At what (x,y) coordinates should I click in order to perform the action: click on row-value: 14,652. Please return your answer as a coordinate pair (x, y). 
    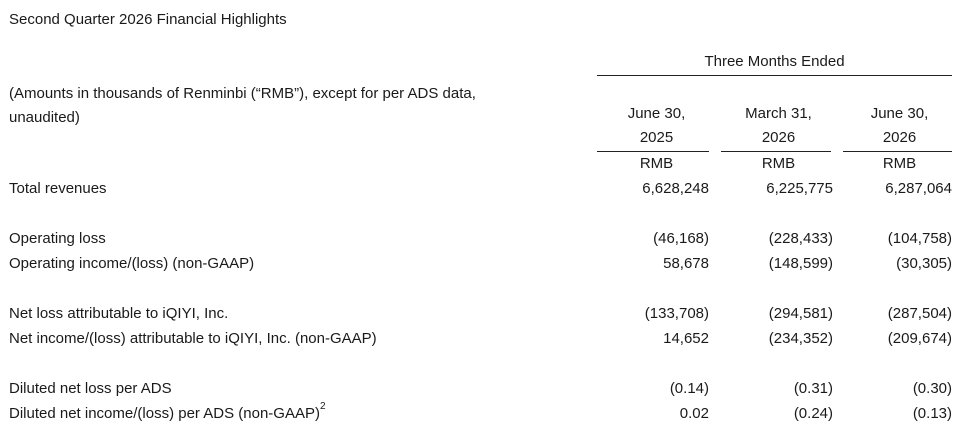
    Looking at the image, I should click on (686, 338).